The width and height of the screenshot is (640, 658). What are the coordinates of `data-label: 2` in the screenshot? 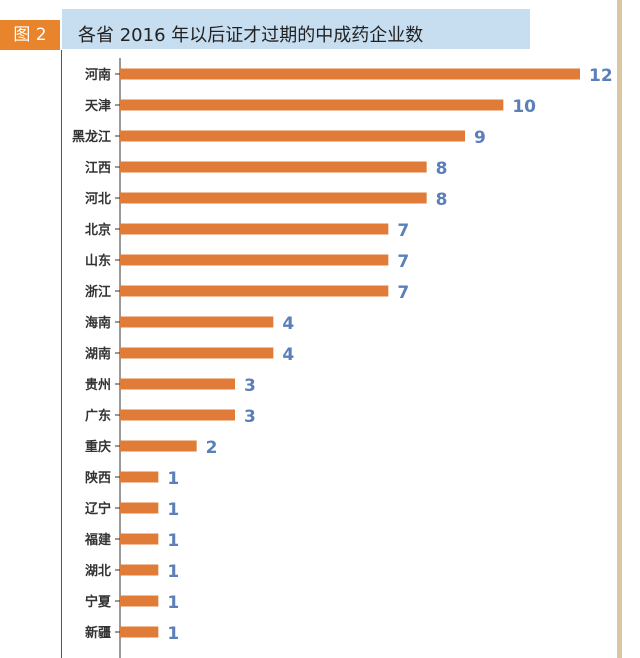 It's located at (212, 448).